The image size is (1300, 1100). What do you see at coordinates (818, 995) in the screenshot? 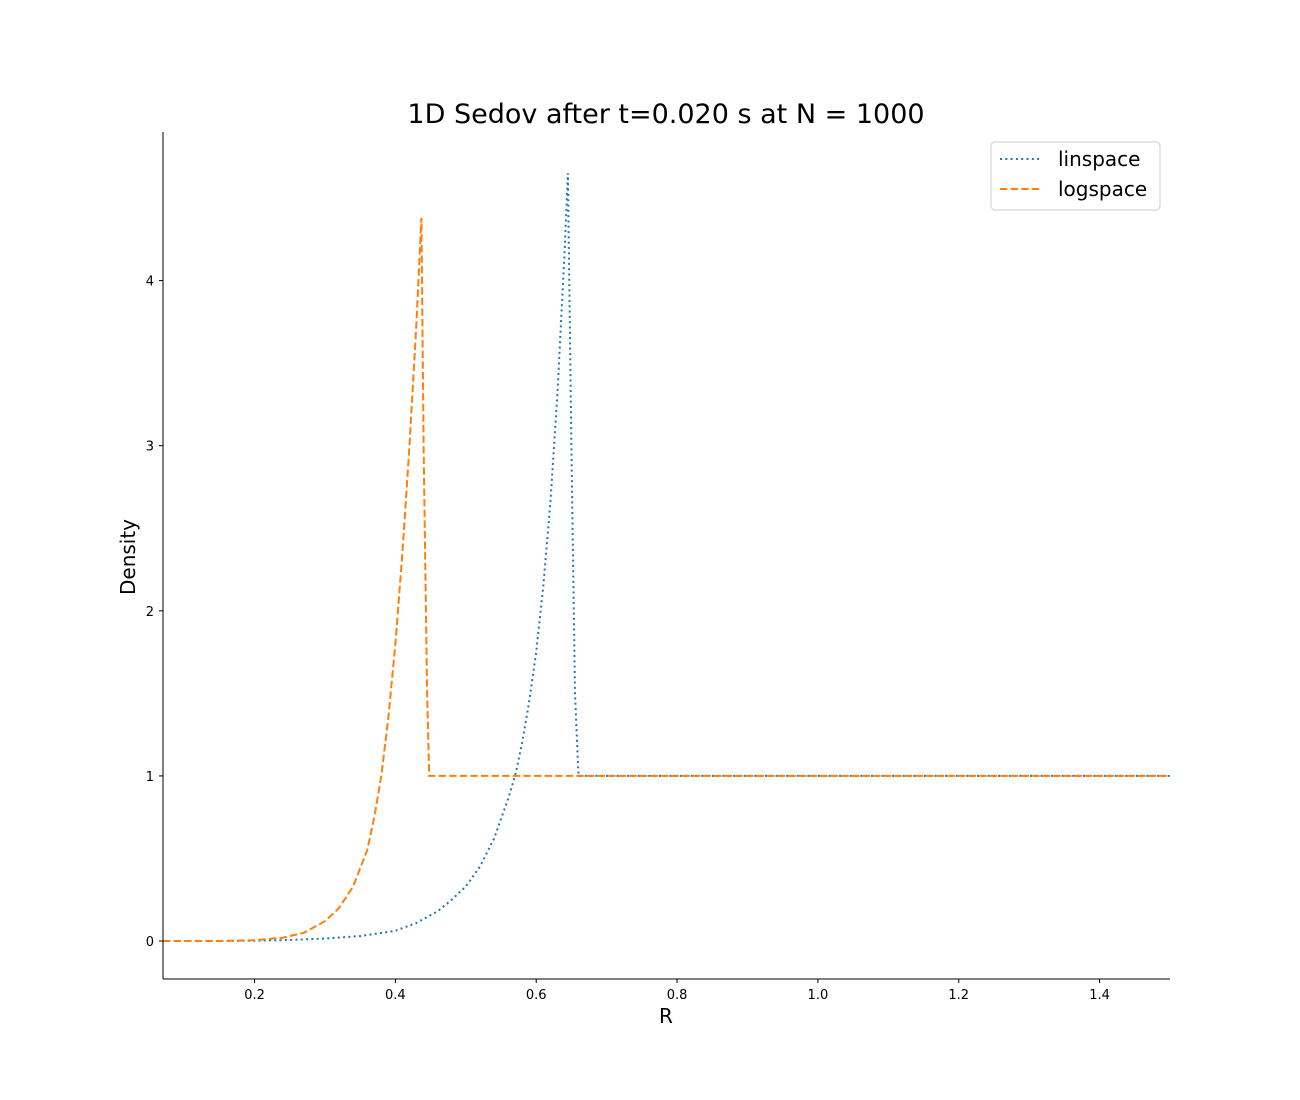
I see `x-tick-label: 1.0` at bounding box center [818, 995].